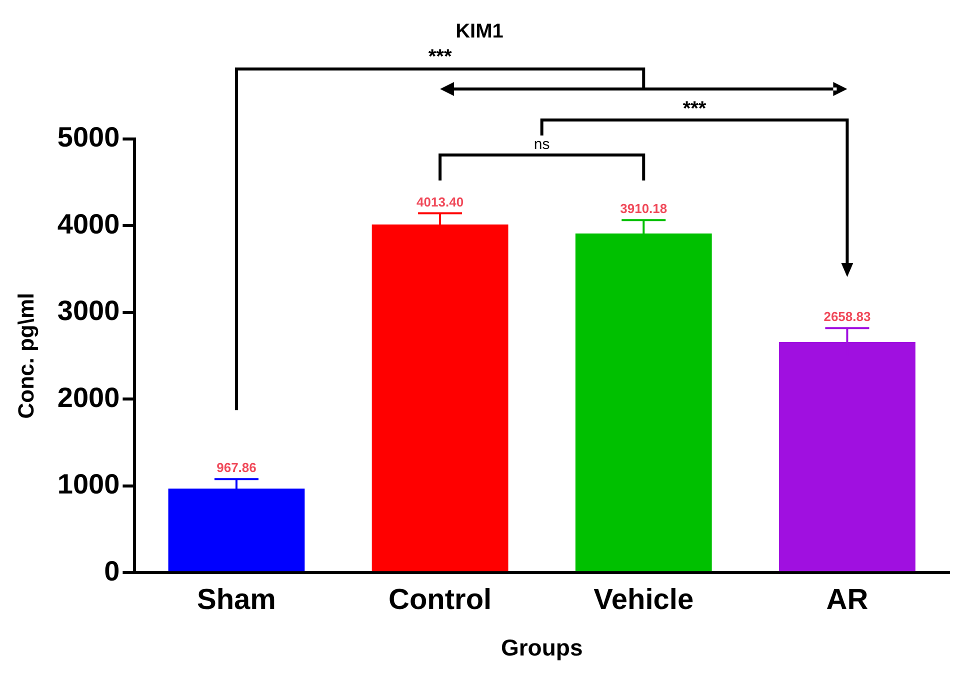  I want to click on data-label: 4013.40, so click(440, 202).